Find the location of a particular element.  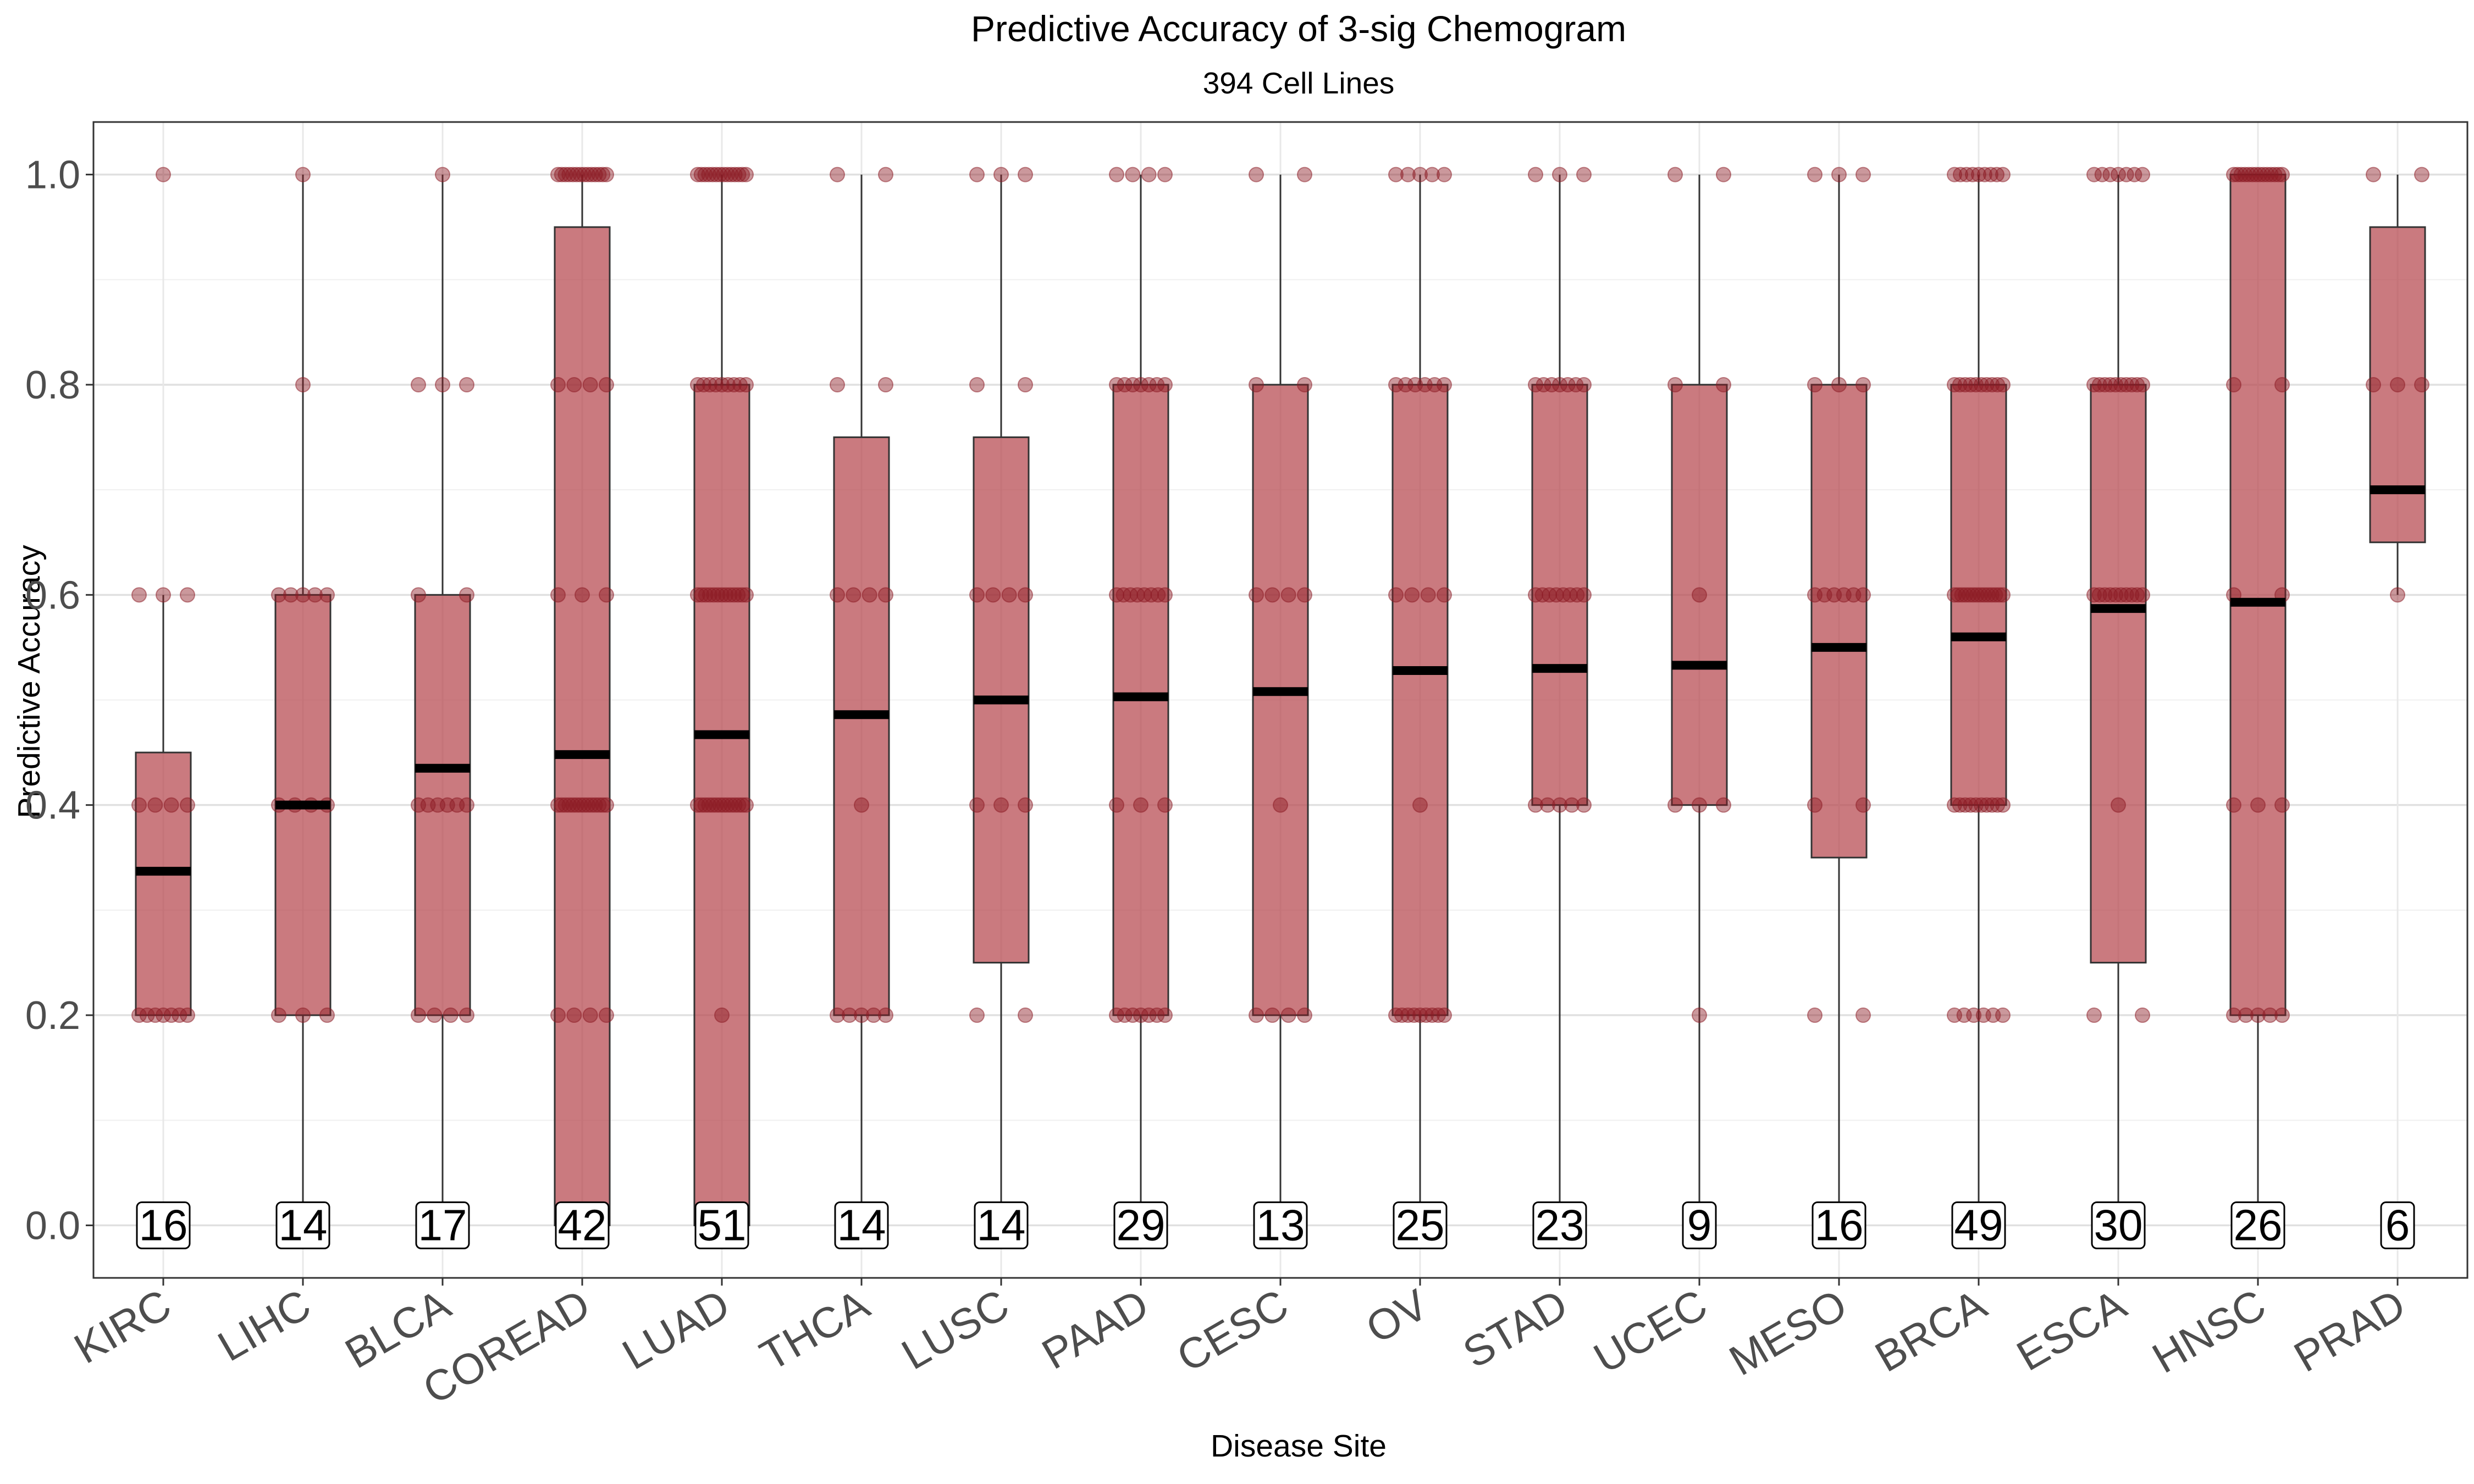

count-label: 14 is located at coordinates (303, 1224).